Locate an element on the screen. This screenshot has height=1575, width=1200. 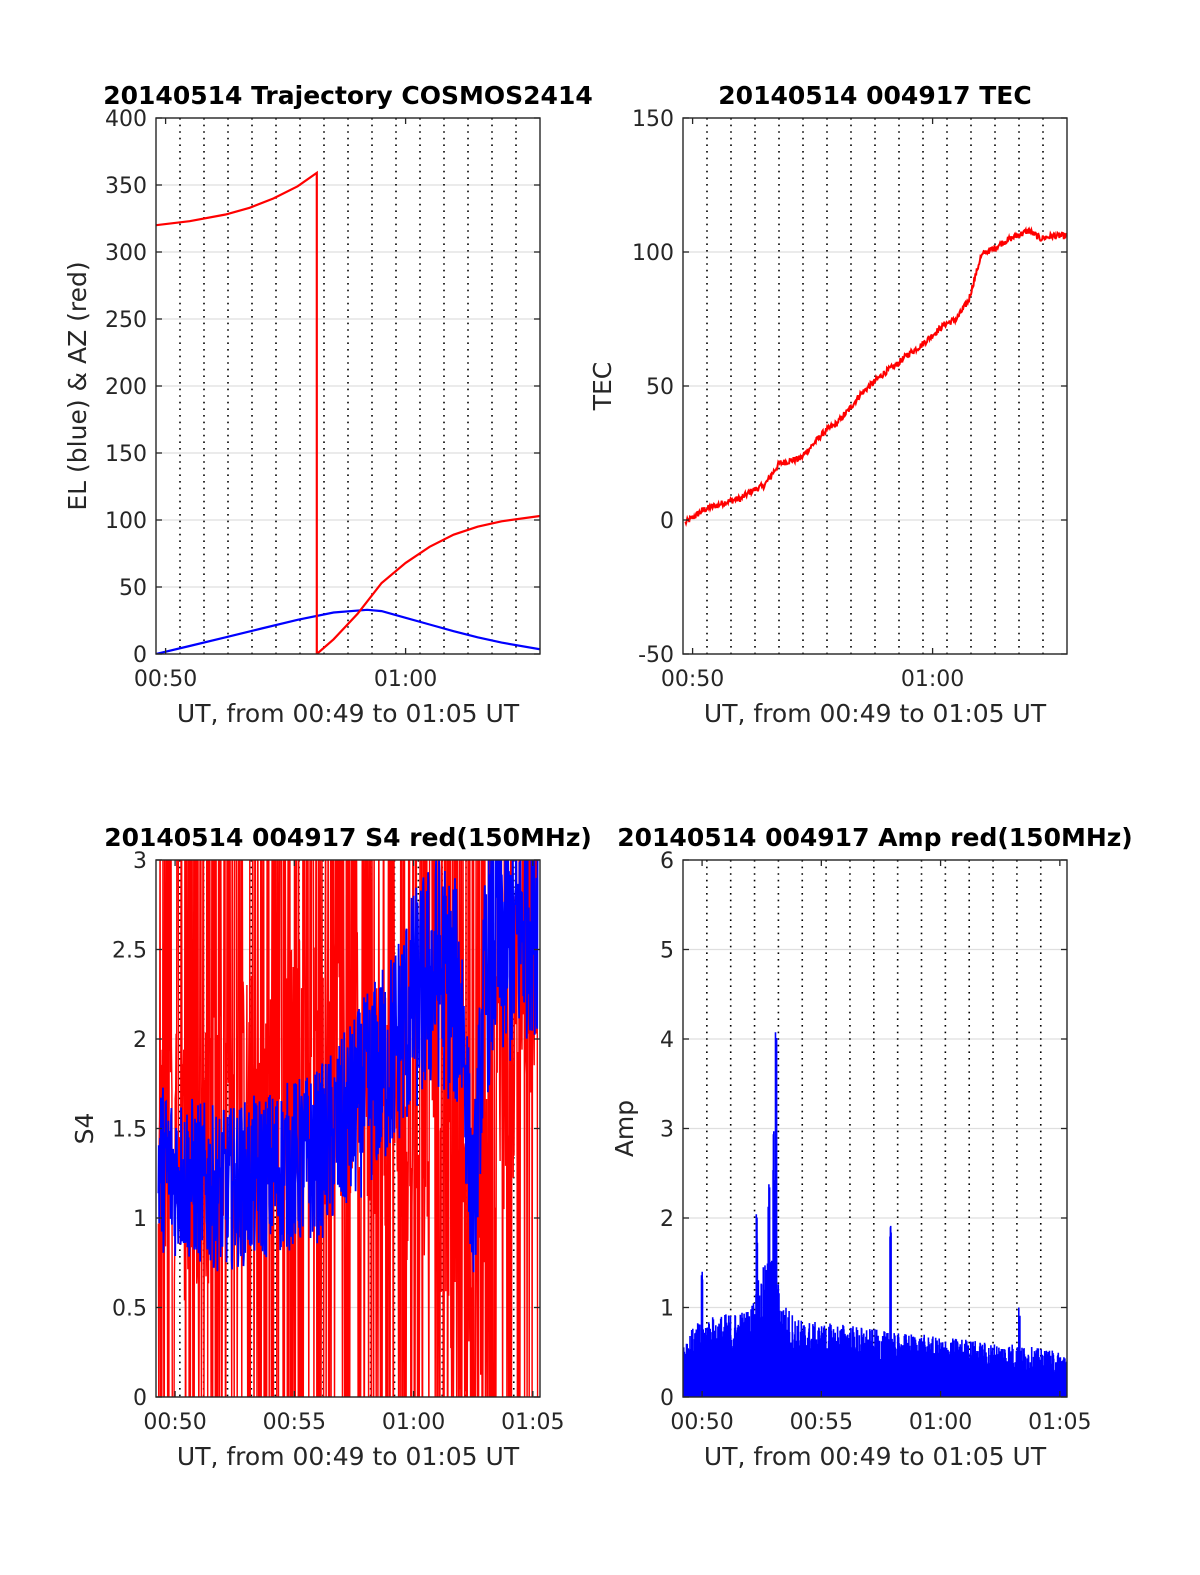
amp-ytick-label: 3 is located at coordinates (667, 1130).